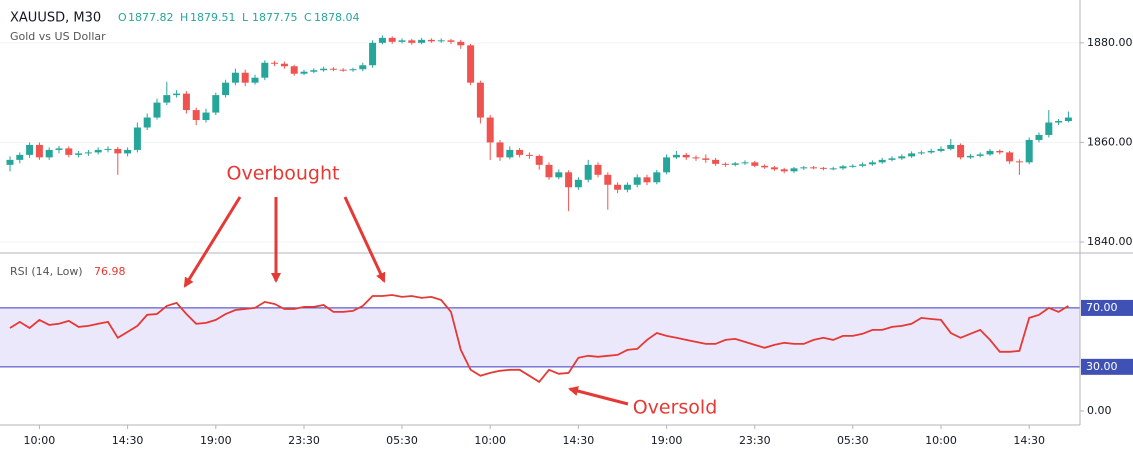 Image resolution: width=1133 pixels, height=460 pixels. I want to click on symbol-title: XAUUSD, M30, so click(55, 18).